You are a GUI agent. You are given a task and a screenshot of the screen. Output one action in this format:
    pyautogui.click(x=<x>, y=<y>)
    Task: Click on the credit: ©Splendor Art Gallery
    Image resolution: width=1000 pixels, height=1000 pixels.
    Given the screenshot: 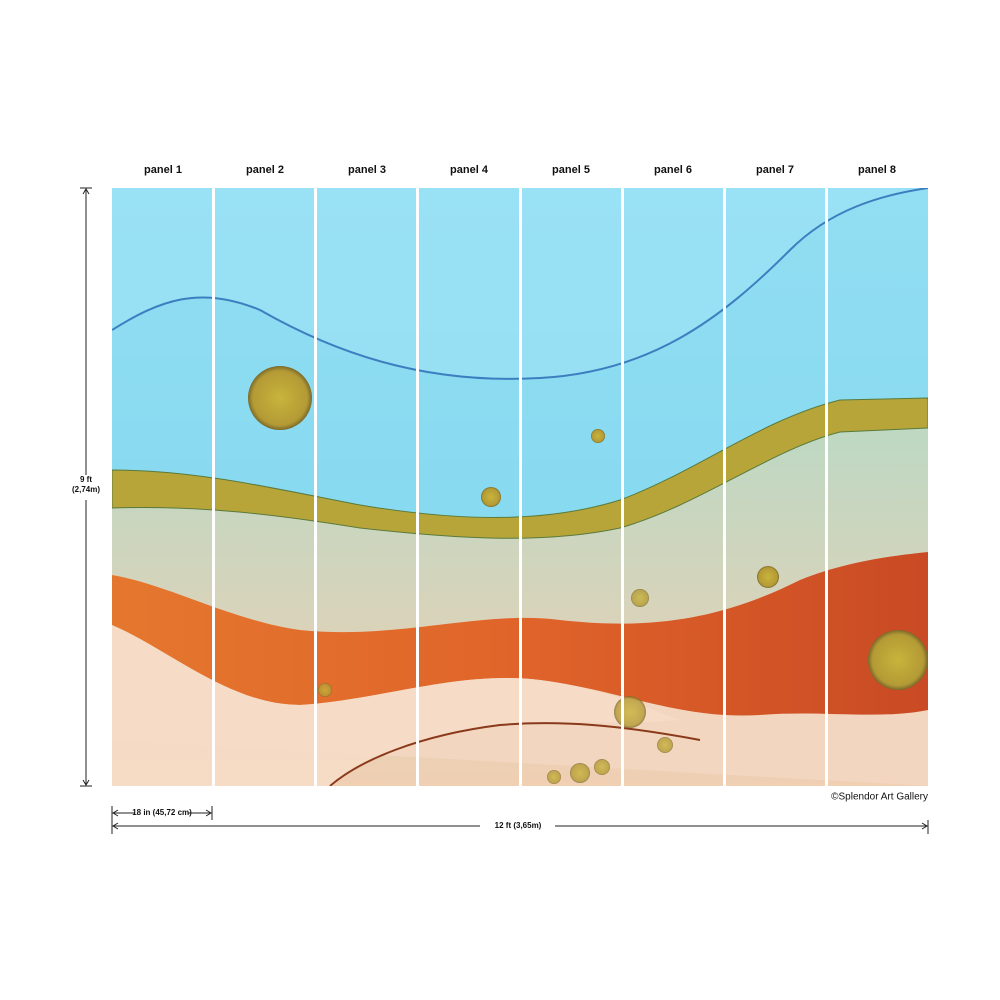 What is the action you would take?
    pyautogui.click(x=879, y=797)
    